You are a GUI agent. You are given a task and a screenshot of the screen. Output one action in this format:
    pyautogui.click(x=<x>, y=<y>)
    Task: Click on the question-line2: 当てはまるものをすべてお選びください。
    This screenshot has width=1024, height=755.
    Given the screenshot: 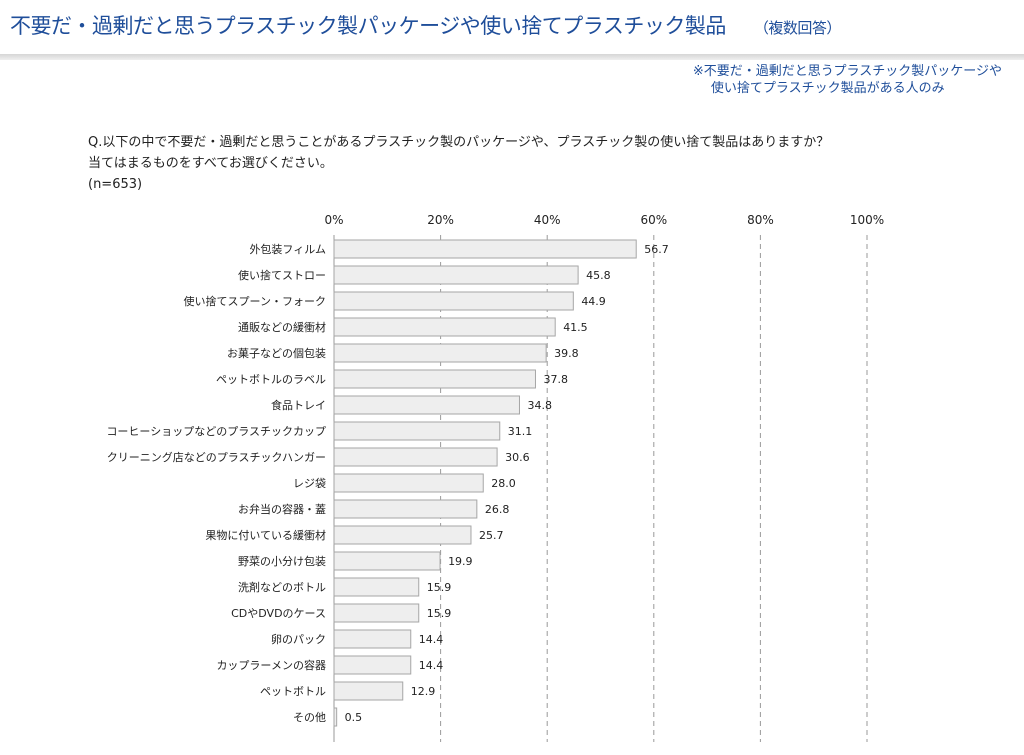 What is the action you would take?
    pyautogui.click(x=210, y=163)
    